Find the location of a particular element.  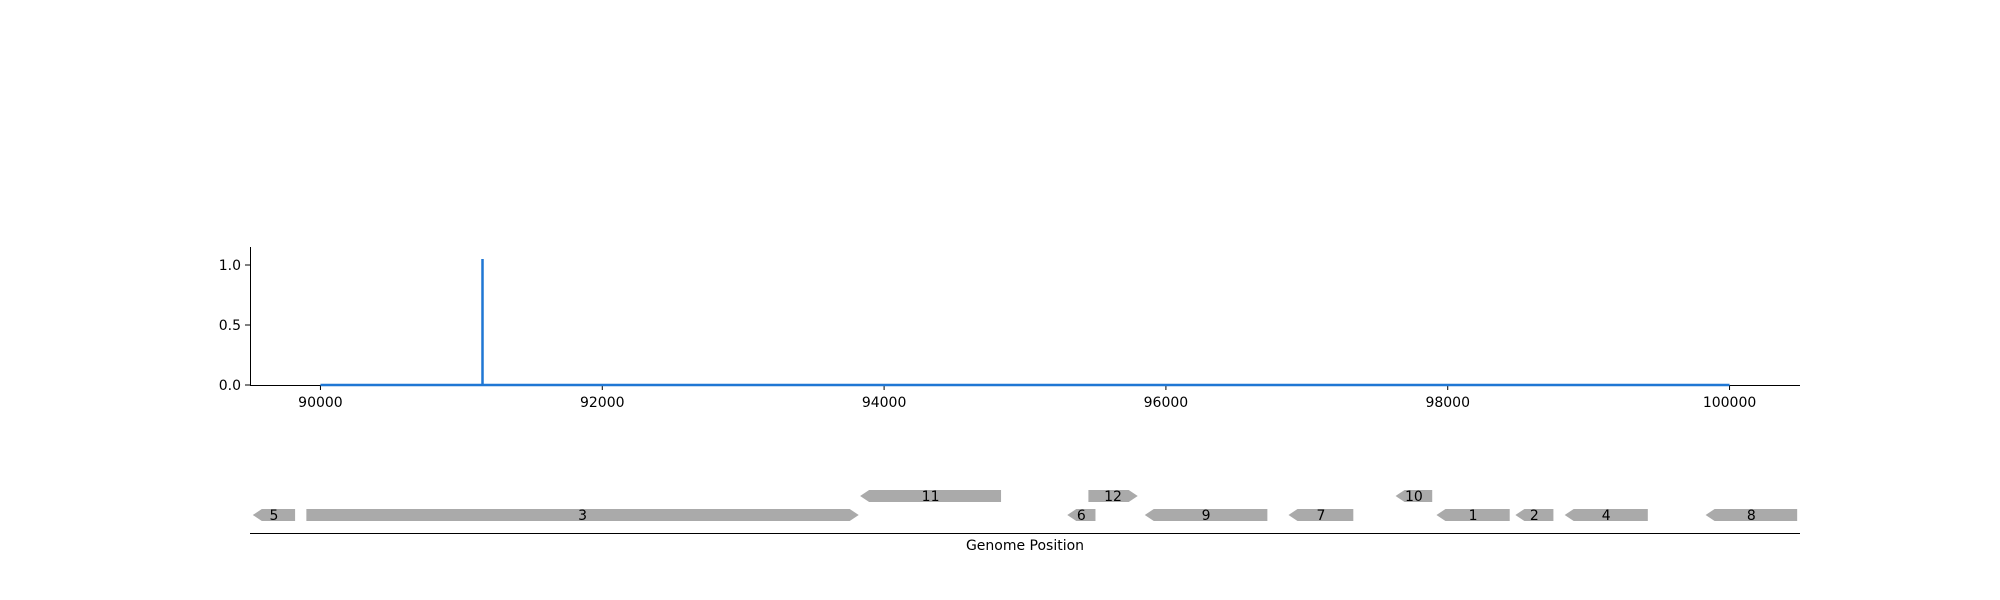

y-tick-label: 0.5 is located at coordinates (230, 326).